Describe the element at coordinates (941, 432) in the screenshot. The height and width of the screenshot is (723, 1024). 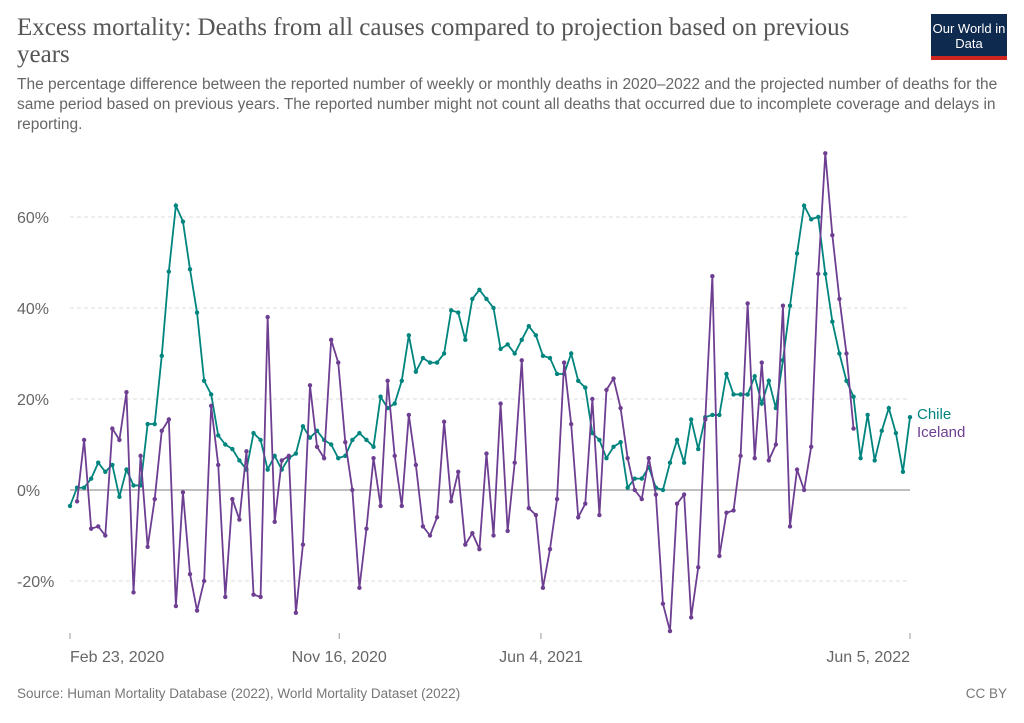
I see `legend-label-iceland: Iceland` at that location.